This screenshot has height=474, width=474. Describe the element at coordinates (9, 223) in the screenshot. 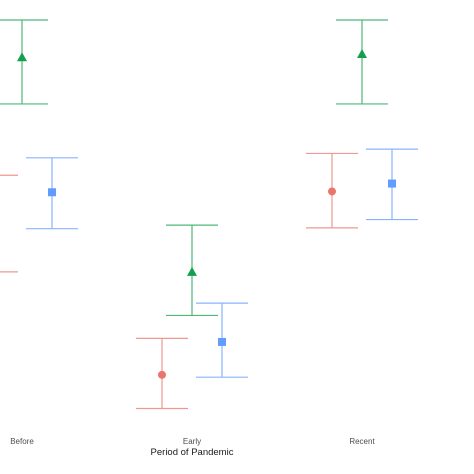

I see `error-bar-circle-before` at that location.